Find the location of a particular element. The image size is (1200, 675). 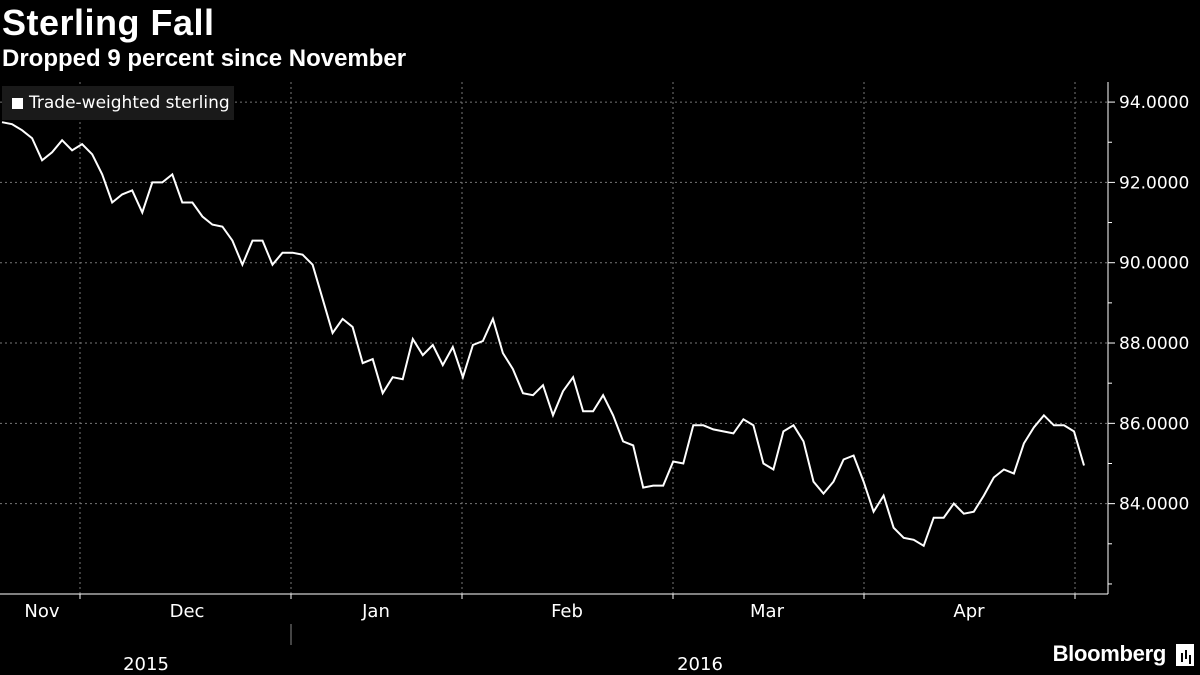

x-tick-label-apr: Apr is located at coordinates (969, 611).